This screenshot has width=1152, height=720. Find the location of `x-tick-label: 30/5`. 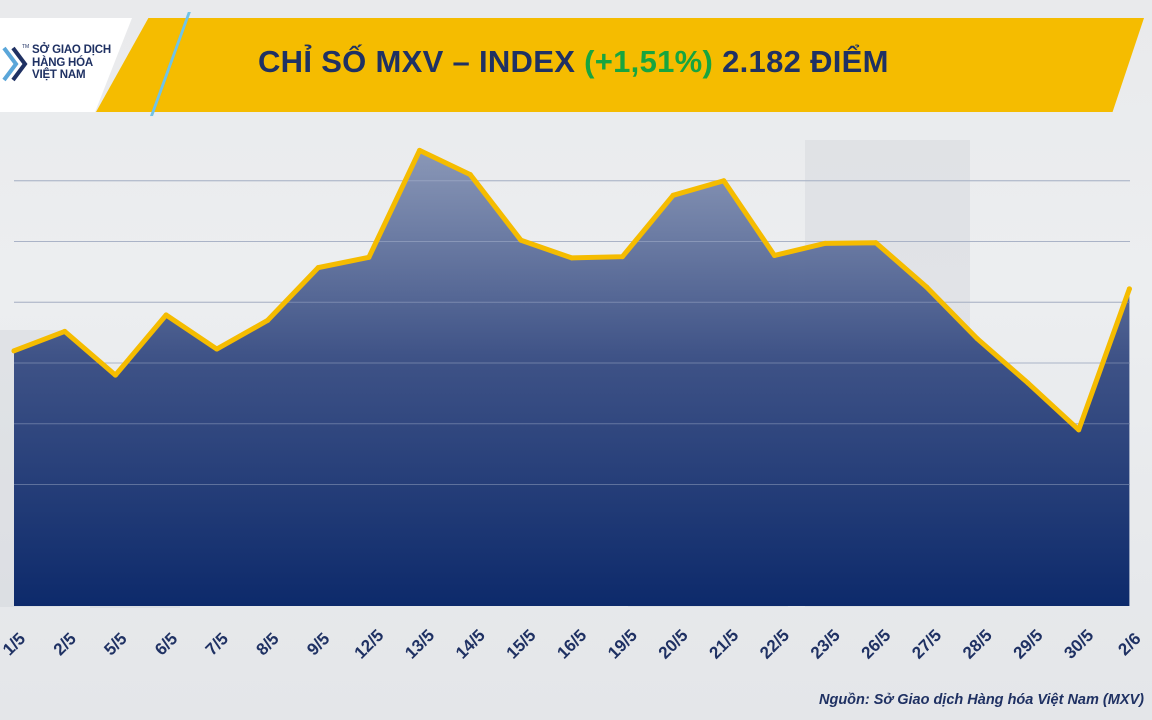

x-tick-label: 30/5 is located at coordinates (1078, 644).